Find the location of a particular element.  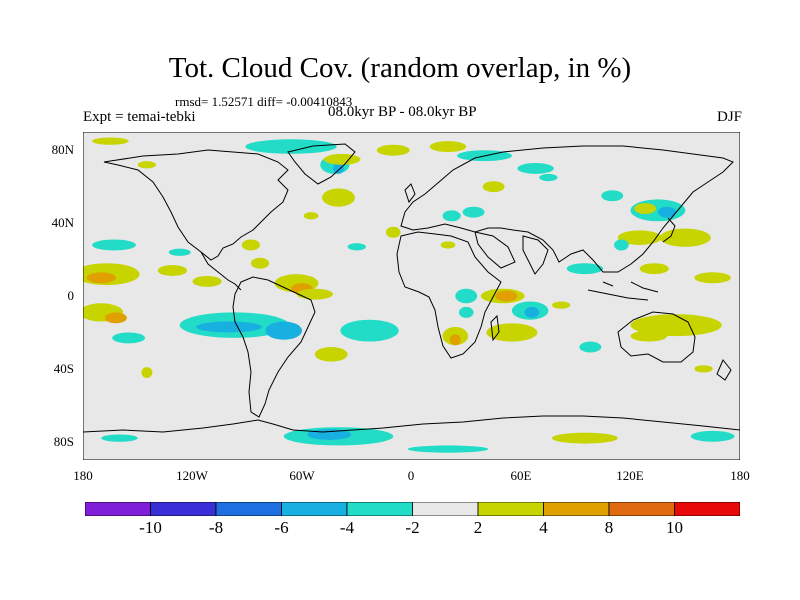

x-tick-label: 120W is located at coordinates (192, 475).